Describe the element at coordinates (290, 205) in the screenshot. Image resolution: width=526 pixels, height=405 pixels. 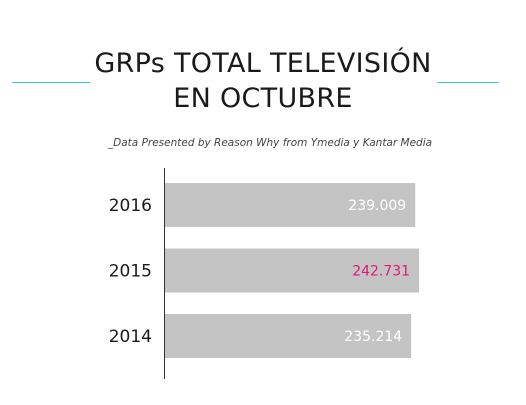
I see `bar-2016` at that location.